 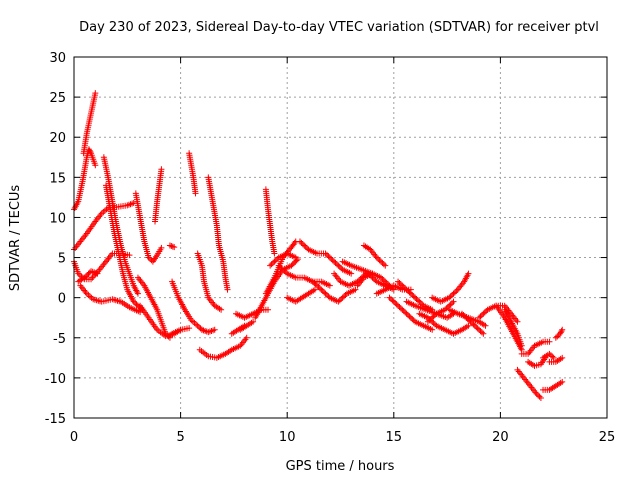 What do you see at coordinates (287, 437) in the screenshot?
I see `x-tick-label: 10` at bounding box center [287, 437].